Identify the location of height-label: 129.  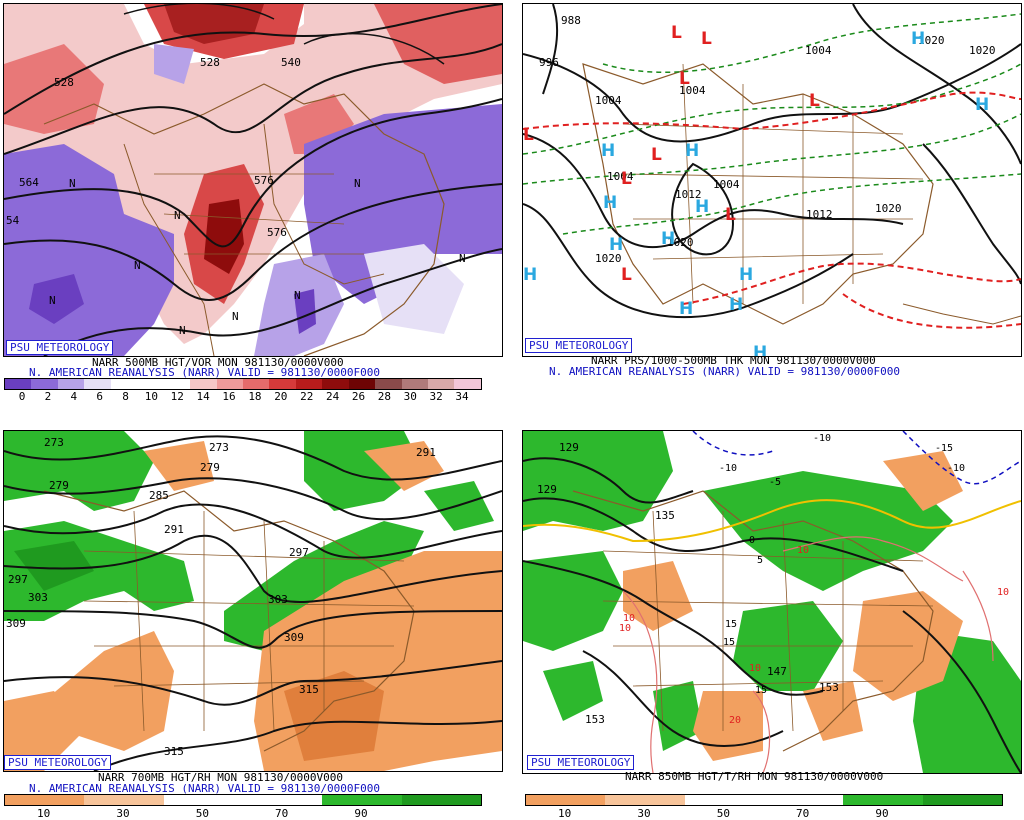
(569, 447).